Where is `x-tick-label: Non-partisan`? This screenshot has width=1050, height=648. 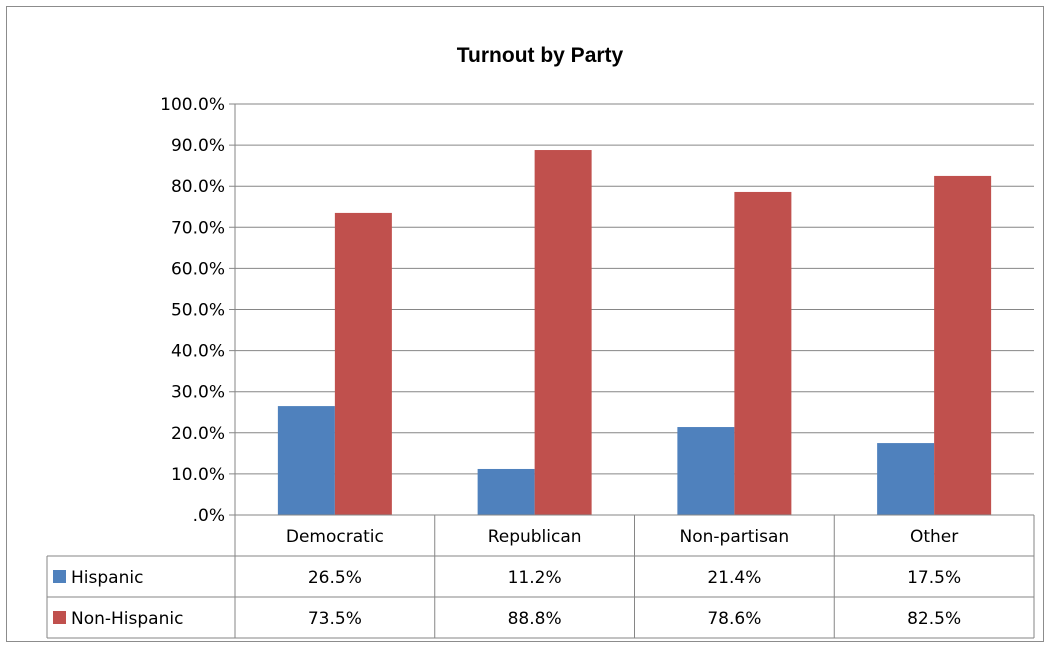
x-tick-label: Non-partisan is located at coordinates (735, 537).